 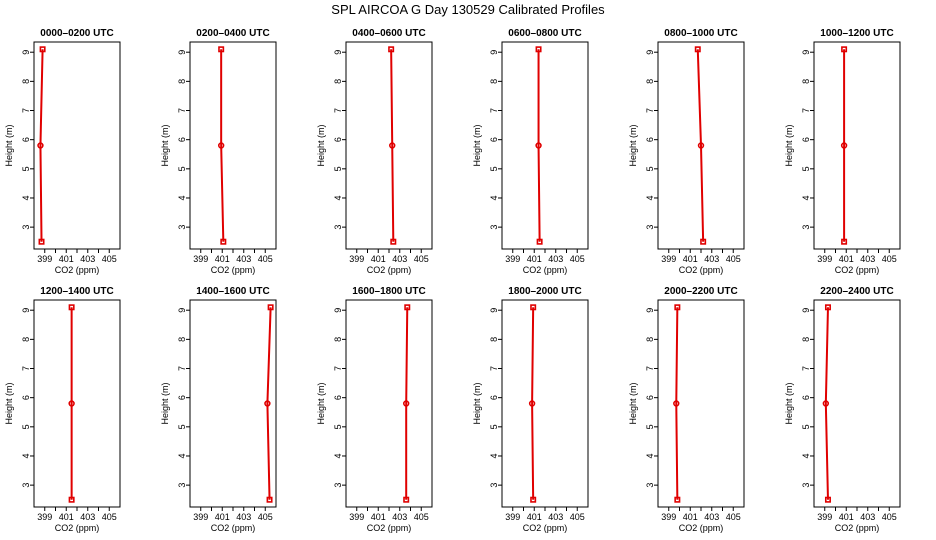 I want to click on panel-title: 1200–1400 UTC, so click(x=76, y=291).